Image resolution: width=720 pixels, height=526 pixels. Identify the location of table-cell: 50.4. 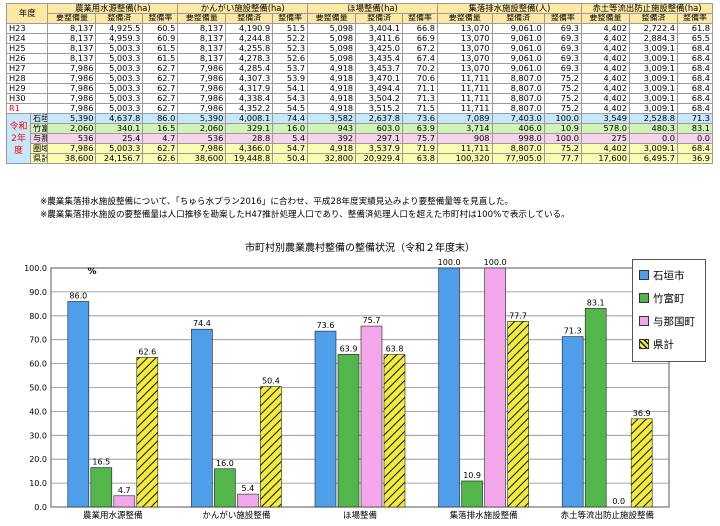
(290, 158).